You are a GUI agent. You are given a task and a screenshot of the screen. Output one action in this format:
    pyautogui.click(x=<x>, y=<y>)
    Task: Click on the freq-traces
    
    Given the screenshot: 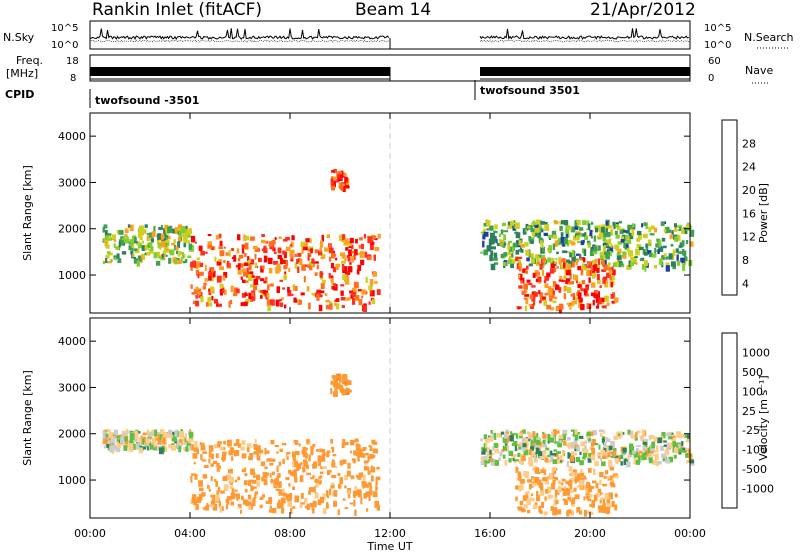 What is the action you would take?
    pyautogui.click(x=390, y=74)
    